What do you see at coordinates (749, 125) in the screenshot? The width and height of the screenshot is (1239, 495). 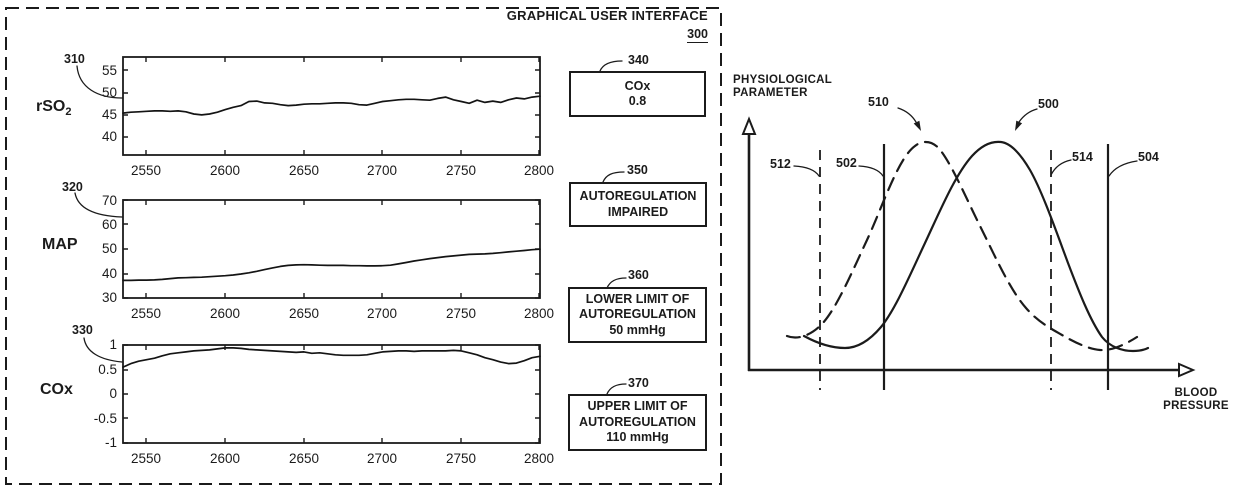 I see `y-axis-arrowhead-icon` at bounding box center [749, 125].